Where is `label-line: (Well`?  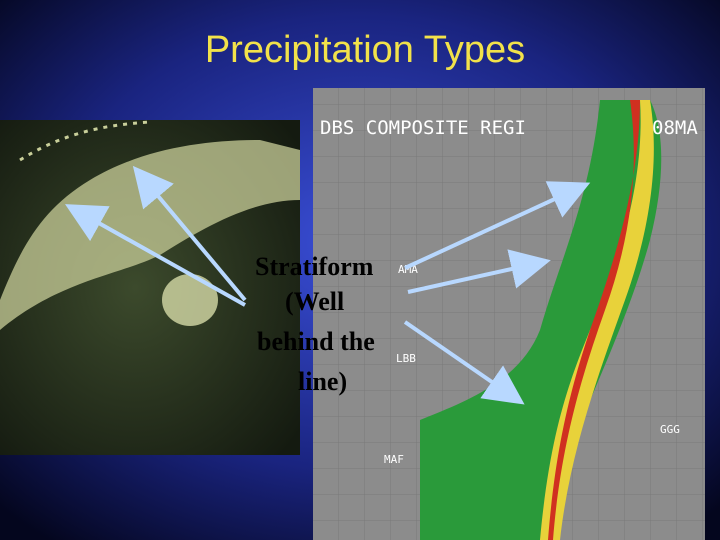
label-line: (Well is located at coordinates (314, 301).